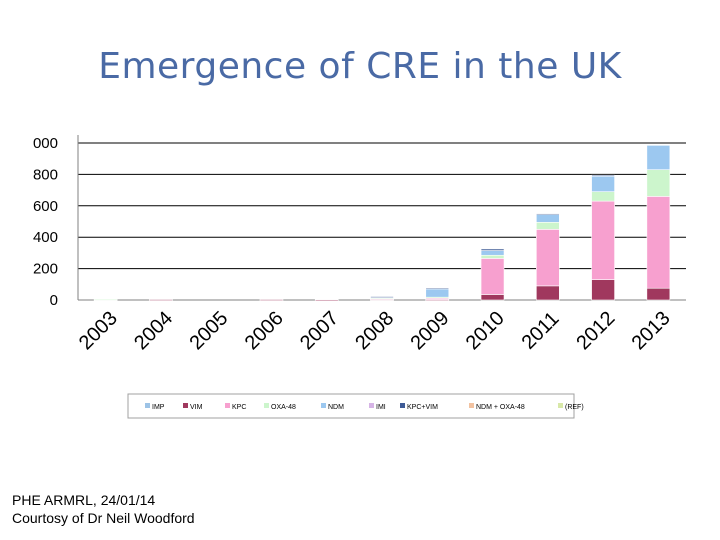 This screenshot has height=540, width=720. Describe the element at coordinates (54, 300) in the screenshot. I see `y-tick-label: 0` at that location.